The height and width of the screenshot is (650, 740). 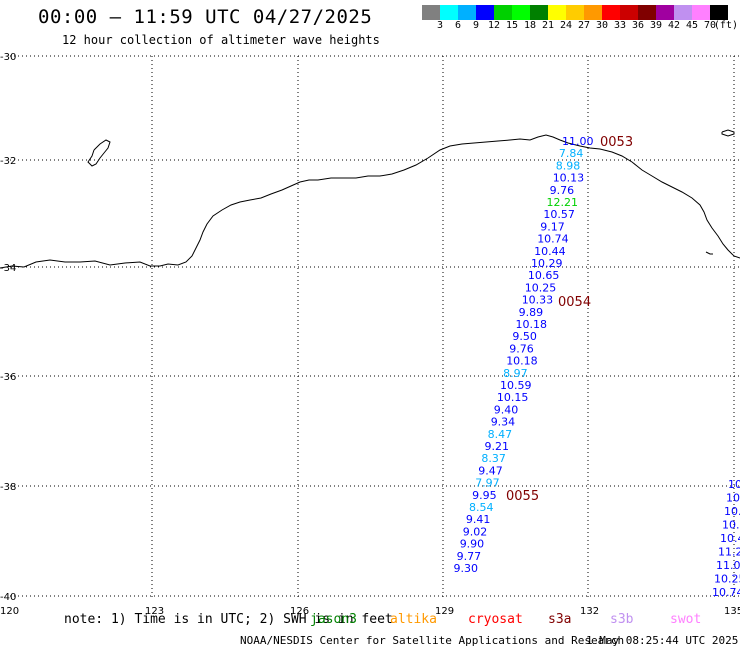 I want to click on wave-height-value: 8.98, so click(x=568, y=165).